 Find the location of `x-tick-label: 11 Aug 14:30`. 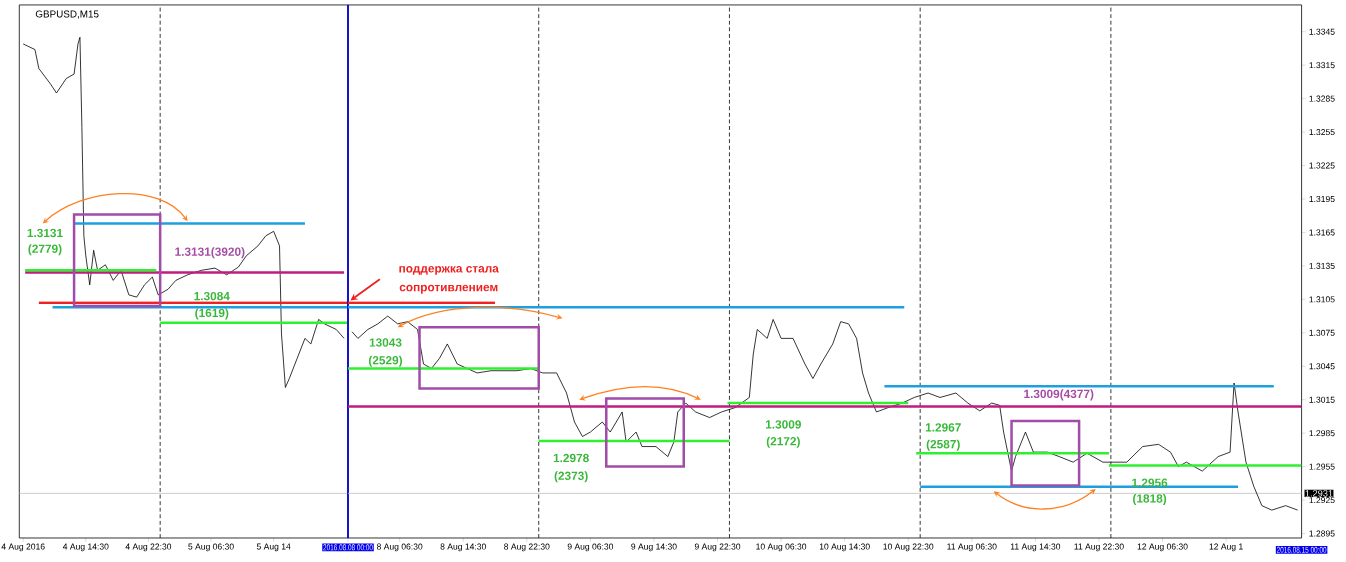

x-tick-label: 11 Aug 14:30 is located at coordinates (1035, 547).